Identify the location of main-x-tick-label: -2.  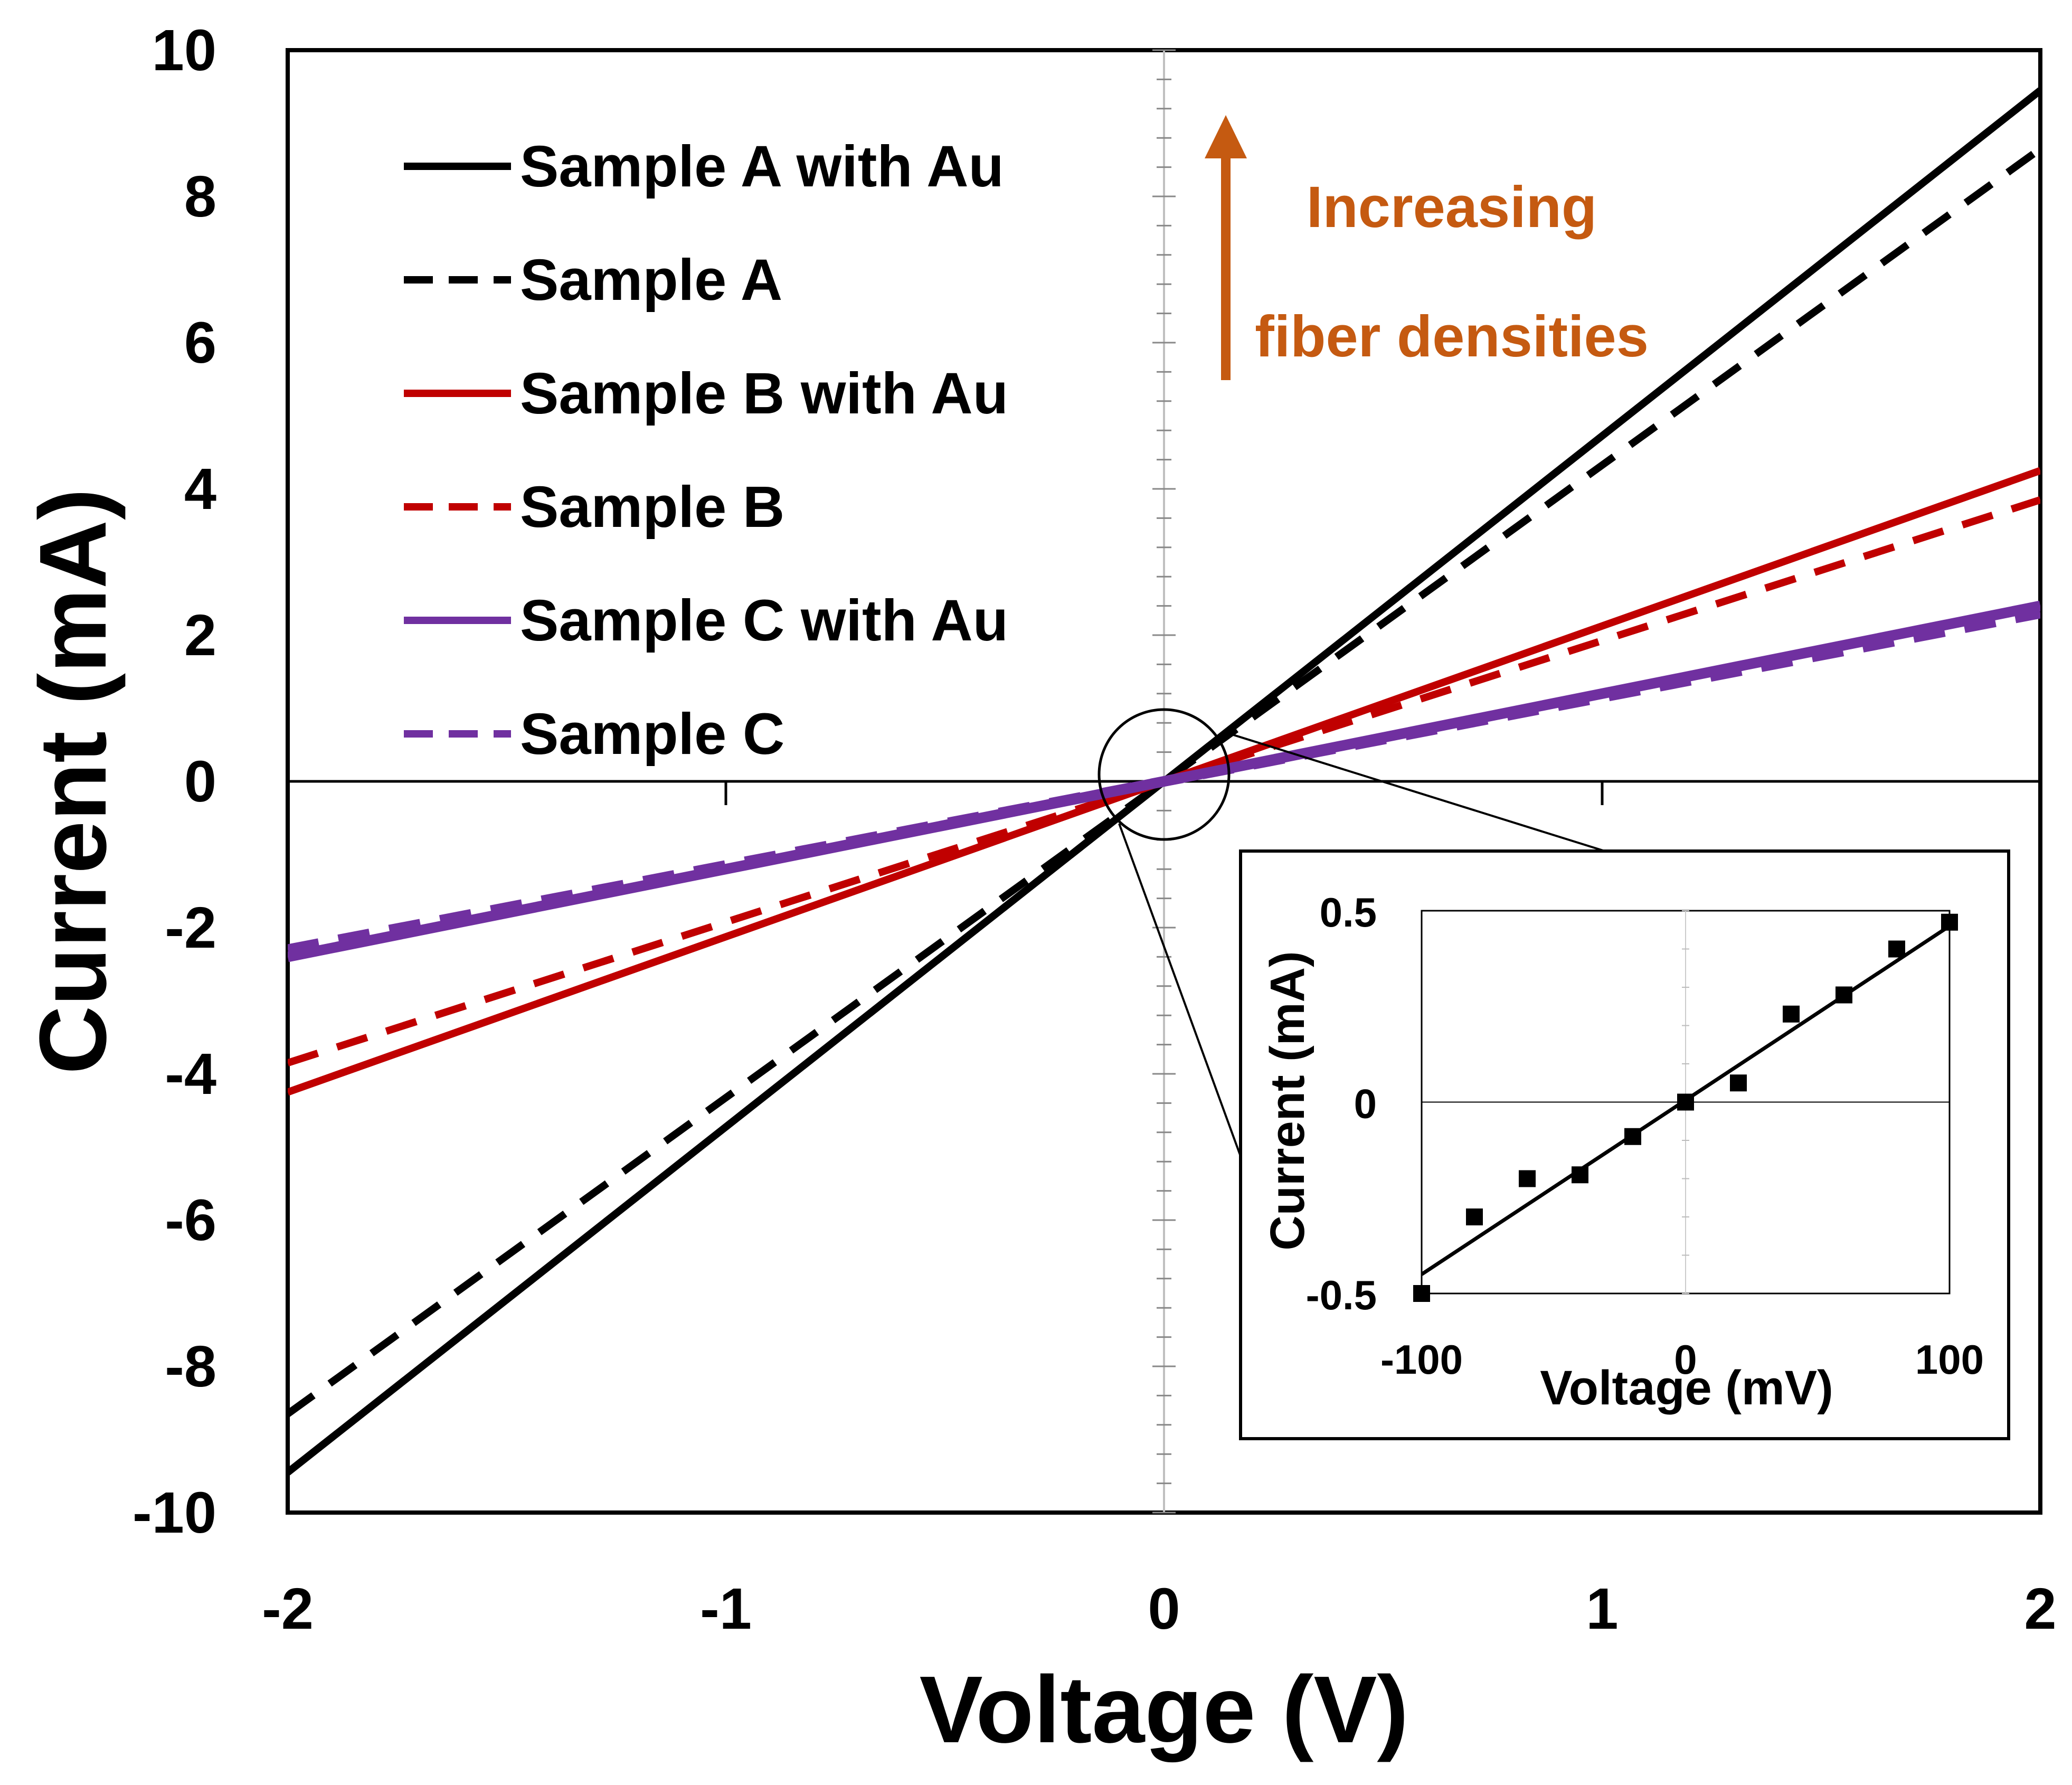
(288, 1608).